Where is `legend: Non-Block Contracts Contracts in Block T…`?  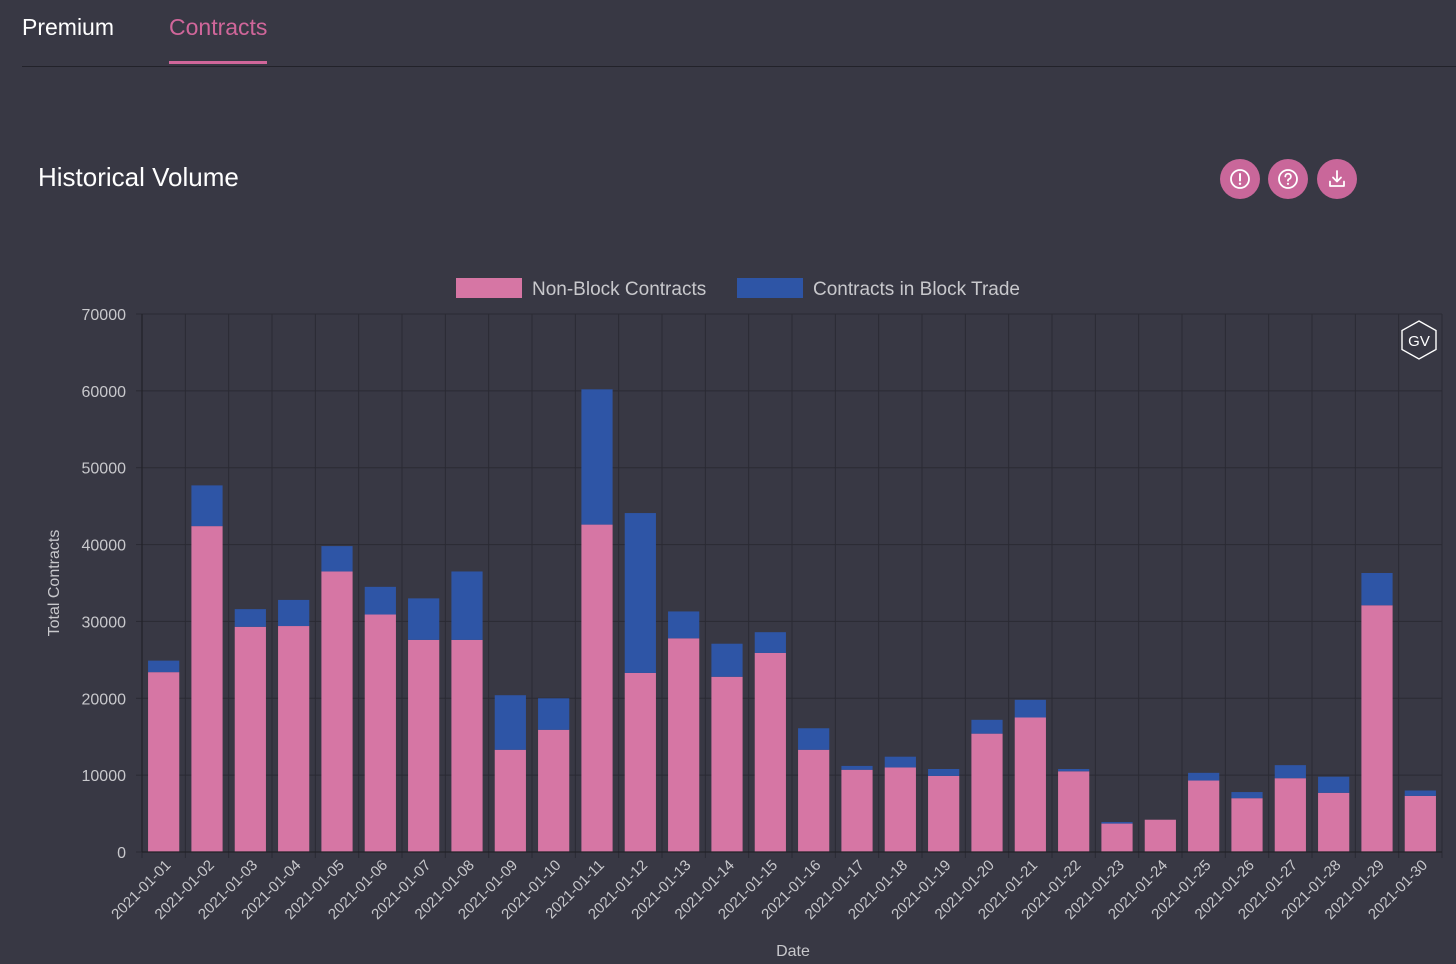 legend: Non-Block Contracts Contracts in Block T… is located at coordinates (738, 289).